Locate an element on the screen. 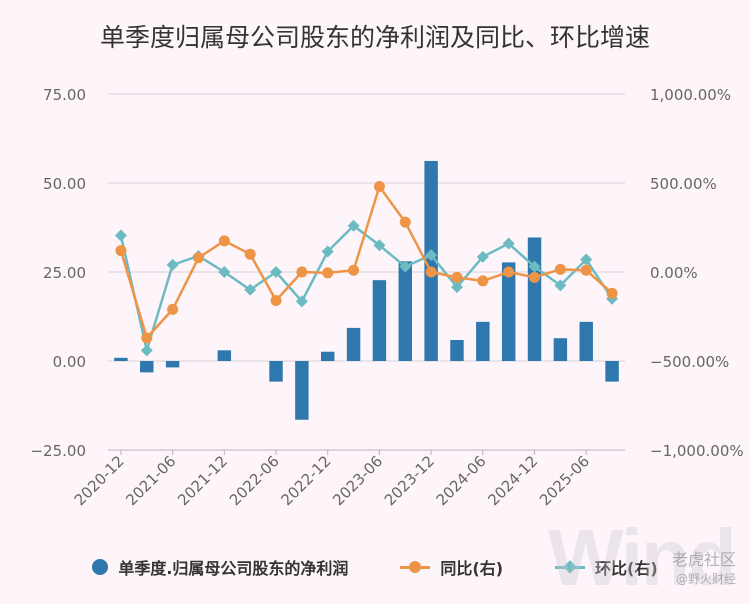 This screenshot has width=750, height=604. x-axis-tick-label: 2025-06 is located at coordinates (564, 480).